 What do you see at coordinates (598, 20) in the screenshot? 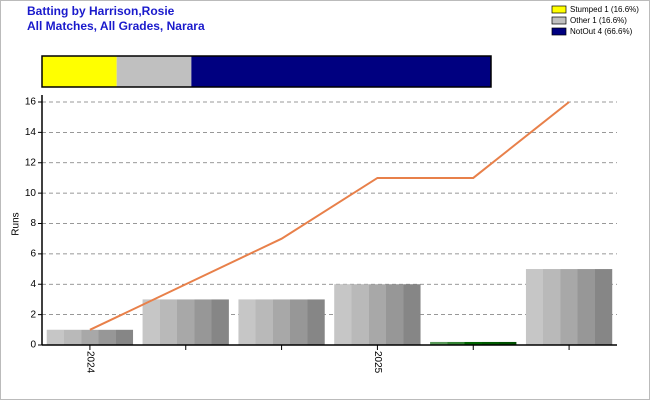
I see `legend-label: Other 1 (16.6%)` at bounding box center [598, 20].